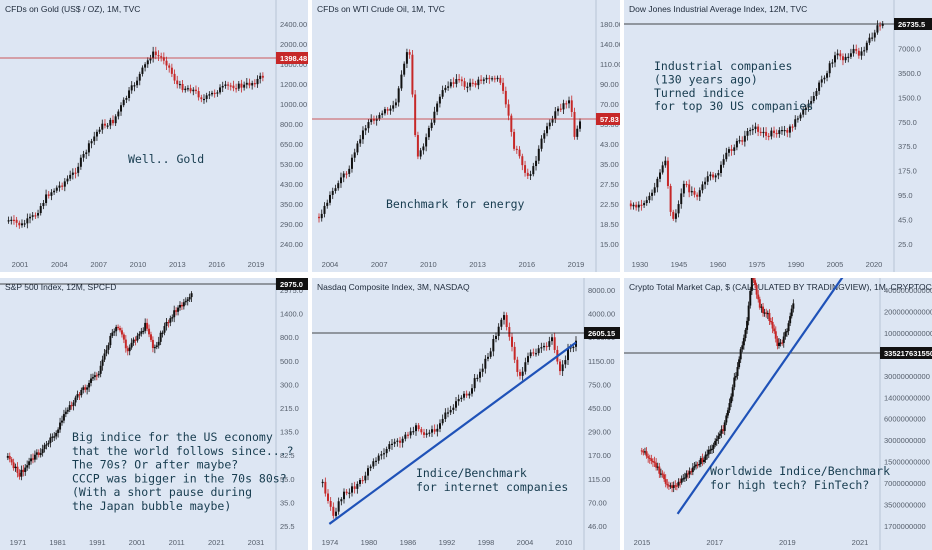  I want to click on x-tick-label: 1945, so click(679, 264).